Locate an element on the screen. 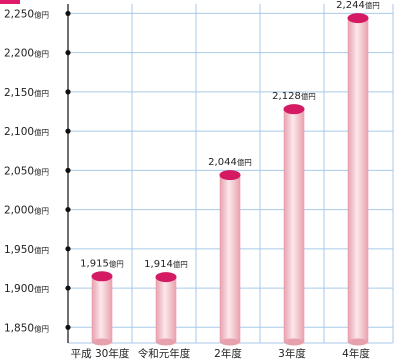  y-tick-label: 1,950億円 is located at coordinates (26, 250).